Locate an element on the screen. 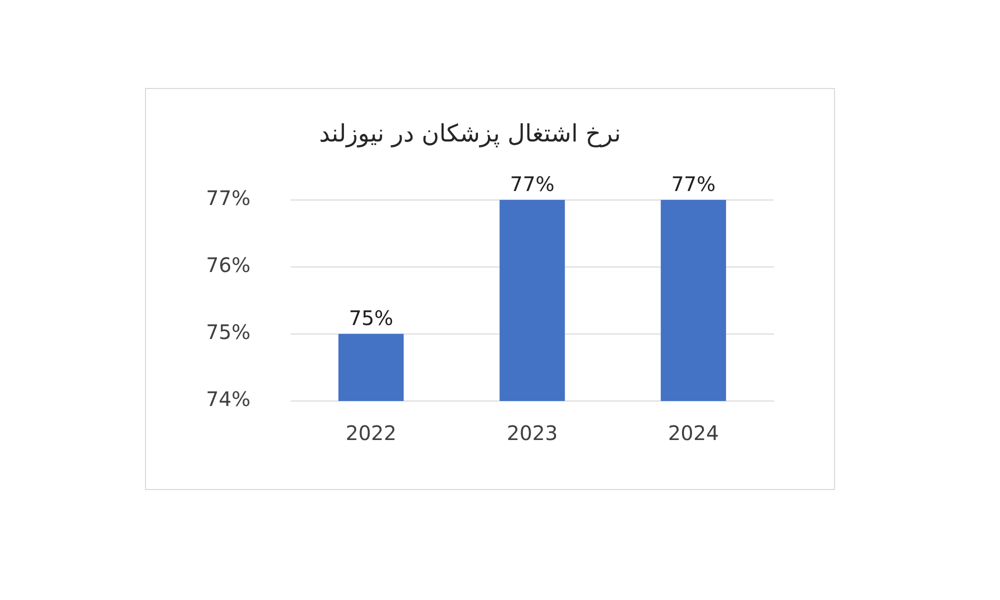 The width and height of the screenshot is (1000, 600). chart-title: نرخ اشتغال پزشکان در نیوزلند is located at coordinates (470, 134).